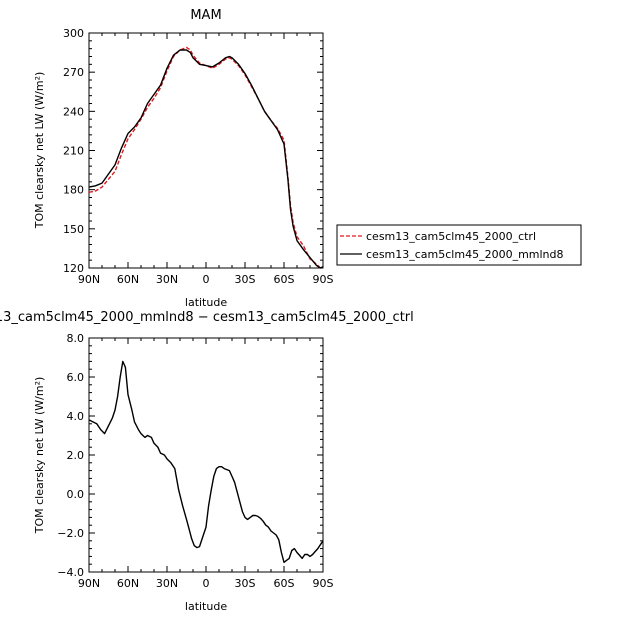  Describe the element at coordinates (206, 279) in the screenshot. I see `top-x-tick-label: 0` at that location.